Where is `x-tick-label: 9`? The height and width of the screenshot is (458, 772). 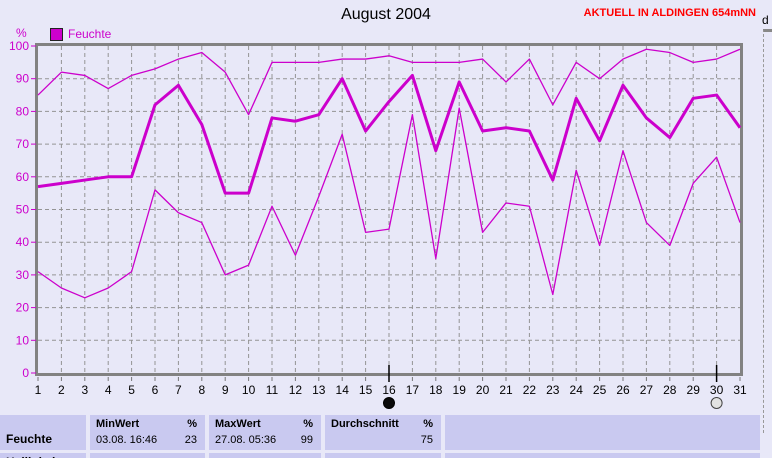 x-tick-label: 9 is located at coordinates (225, 390).